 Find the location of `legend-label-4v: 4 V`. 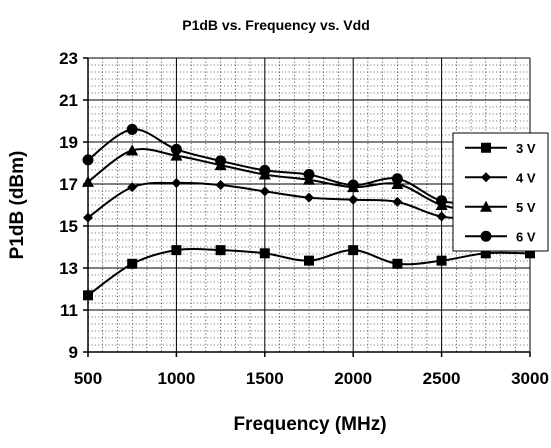

legend-label-4v: 4 V is located at coordinates (526, 177).